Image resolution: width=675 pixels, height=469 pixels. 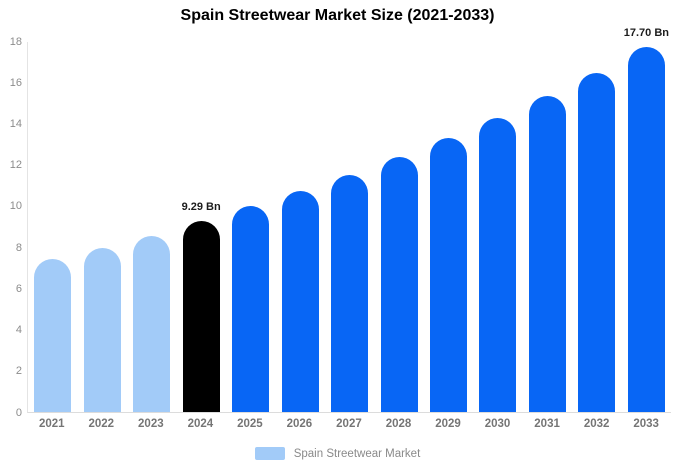 What do you see at coordinates (18, 288) in the screenshot?
I see `y-tick-6: 6` at bounding box center [18, 288].